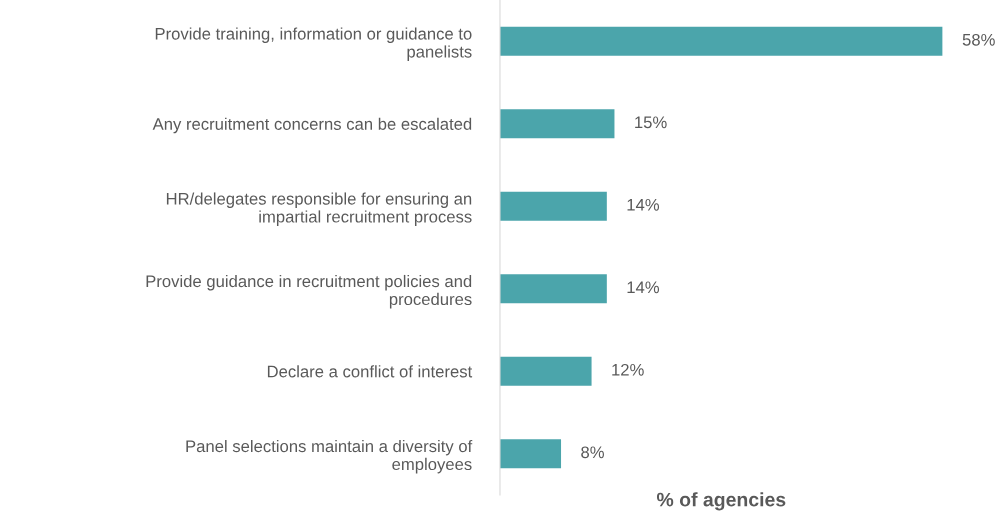  Describe the element at coordinates (651, 122) in the screenshot. I see `data-label: 15%` at that location.